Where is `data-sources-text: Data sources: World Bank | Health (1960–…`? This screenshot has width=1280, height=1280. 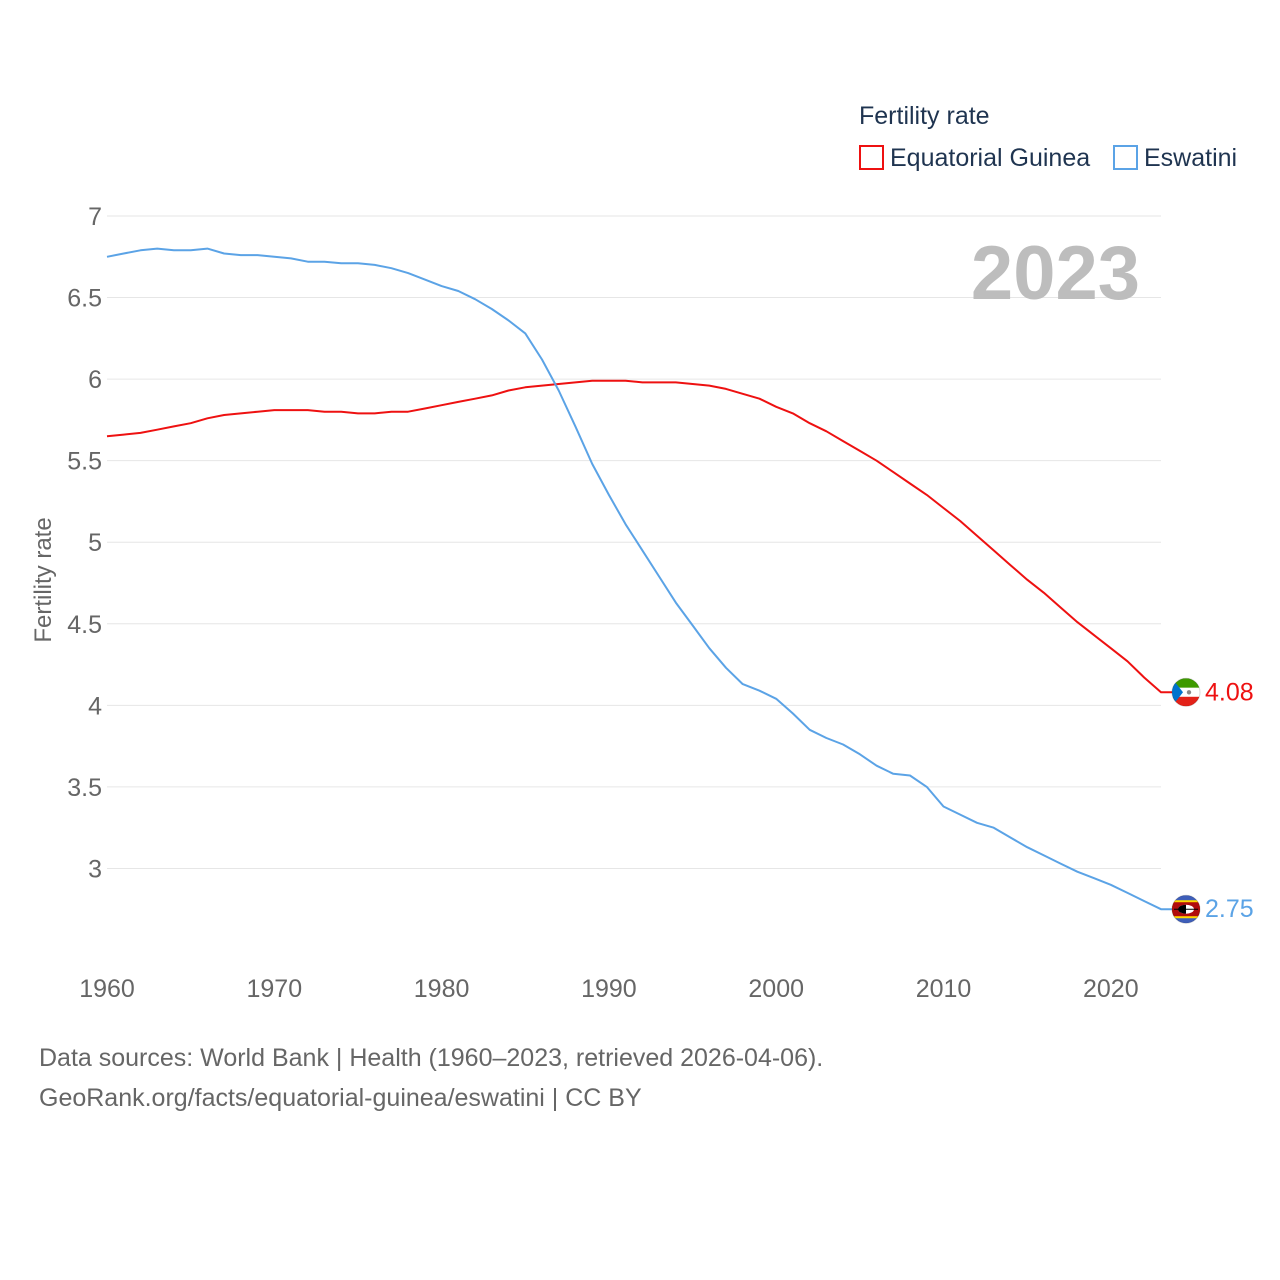
data-sources-text: Data sources: World Bank | Health (1960–… is located at coordinates (431, 1058).